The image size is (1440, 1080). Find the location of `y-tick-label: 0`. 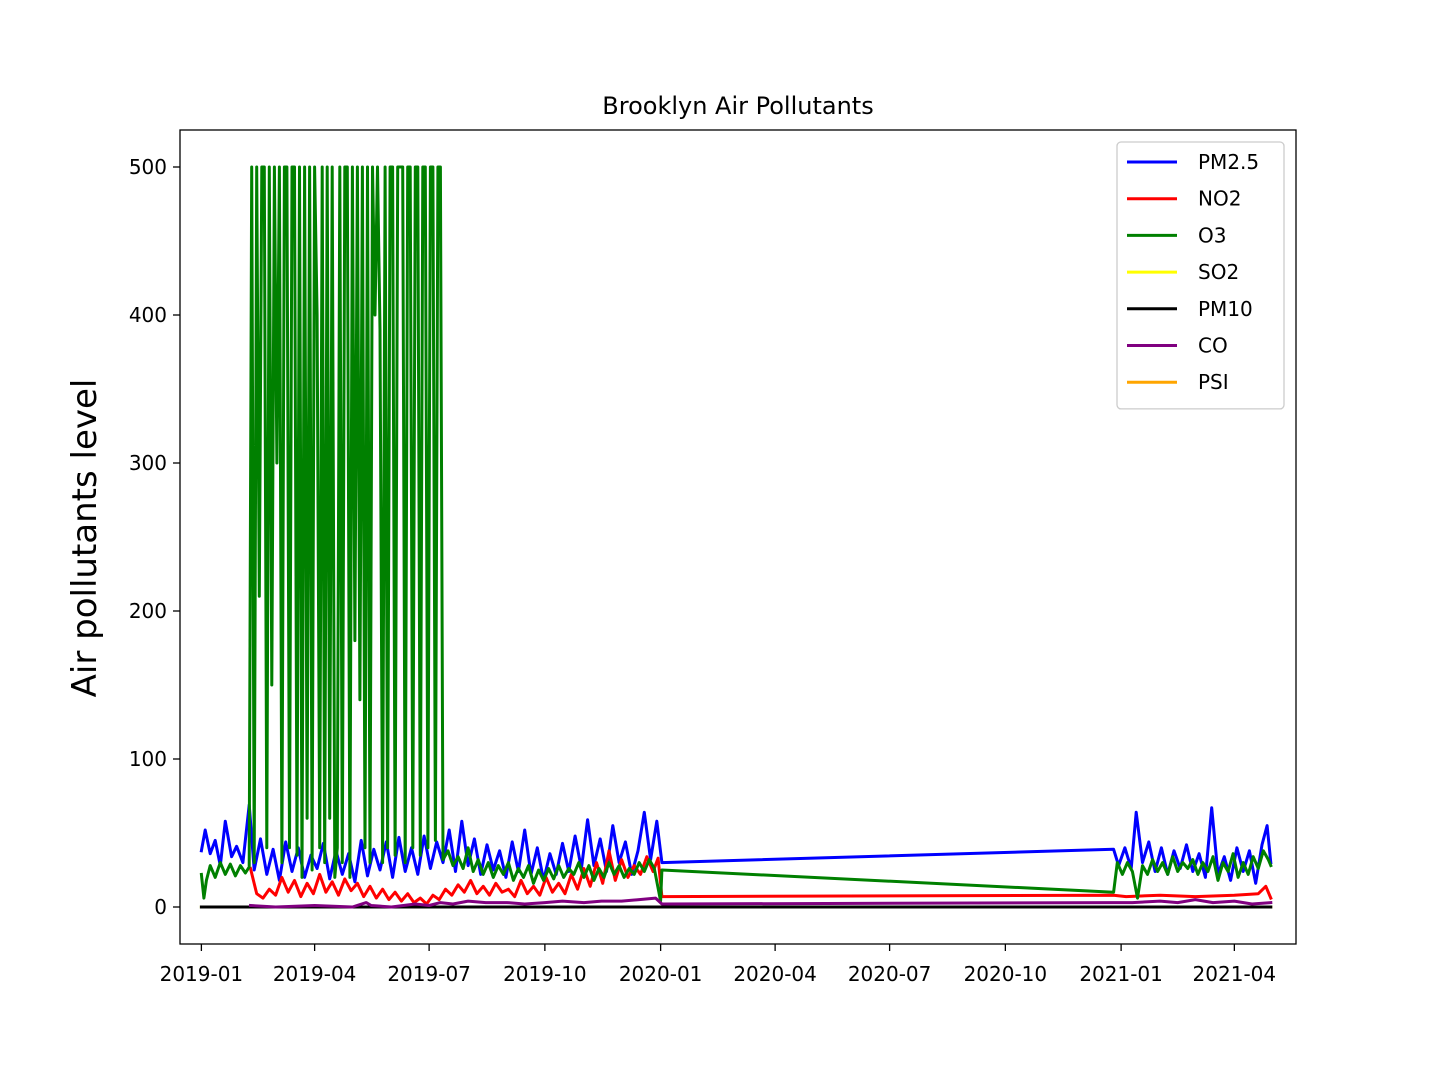

y-tick-label: 0 is located at coordinates (160, 907).